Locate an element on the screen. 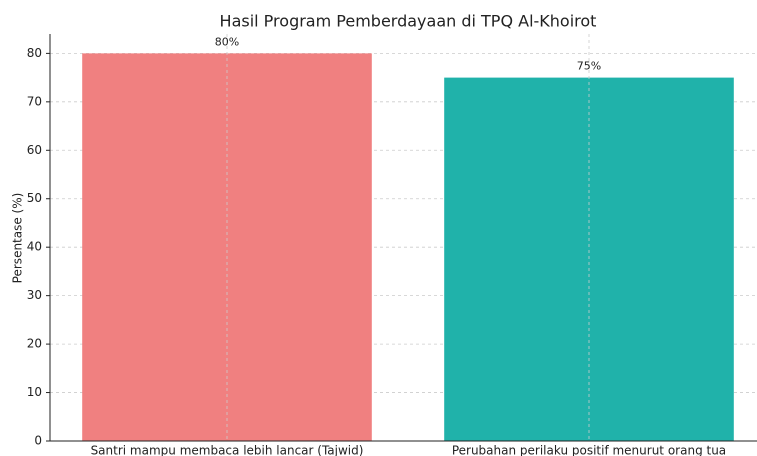 This screenshot has height=456, width=757. y-tick-label: 10 is located at coordinates (34, 392).